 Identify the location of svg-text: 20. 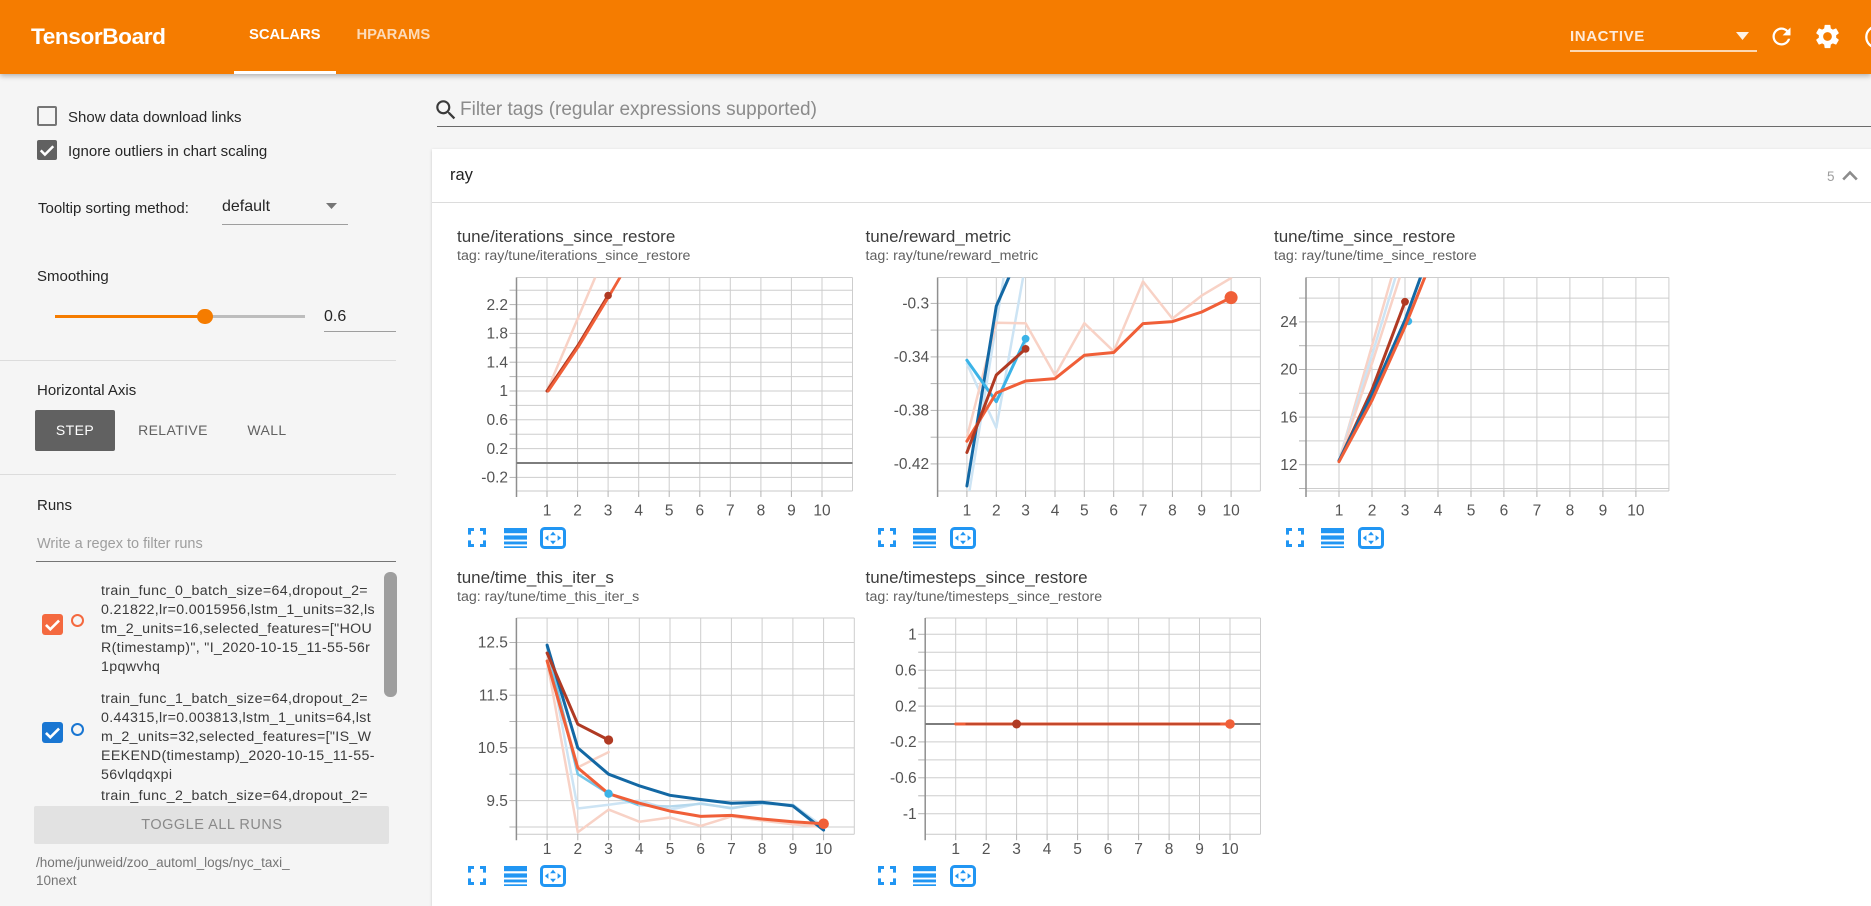
(1289, 370).